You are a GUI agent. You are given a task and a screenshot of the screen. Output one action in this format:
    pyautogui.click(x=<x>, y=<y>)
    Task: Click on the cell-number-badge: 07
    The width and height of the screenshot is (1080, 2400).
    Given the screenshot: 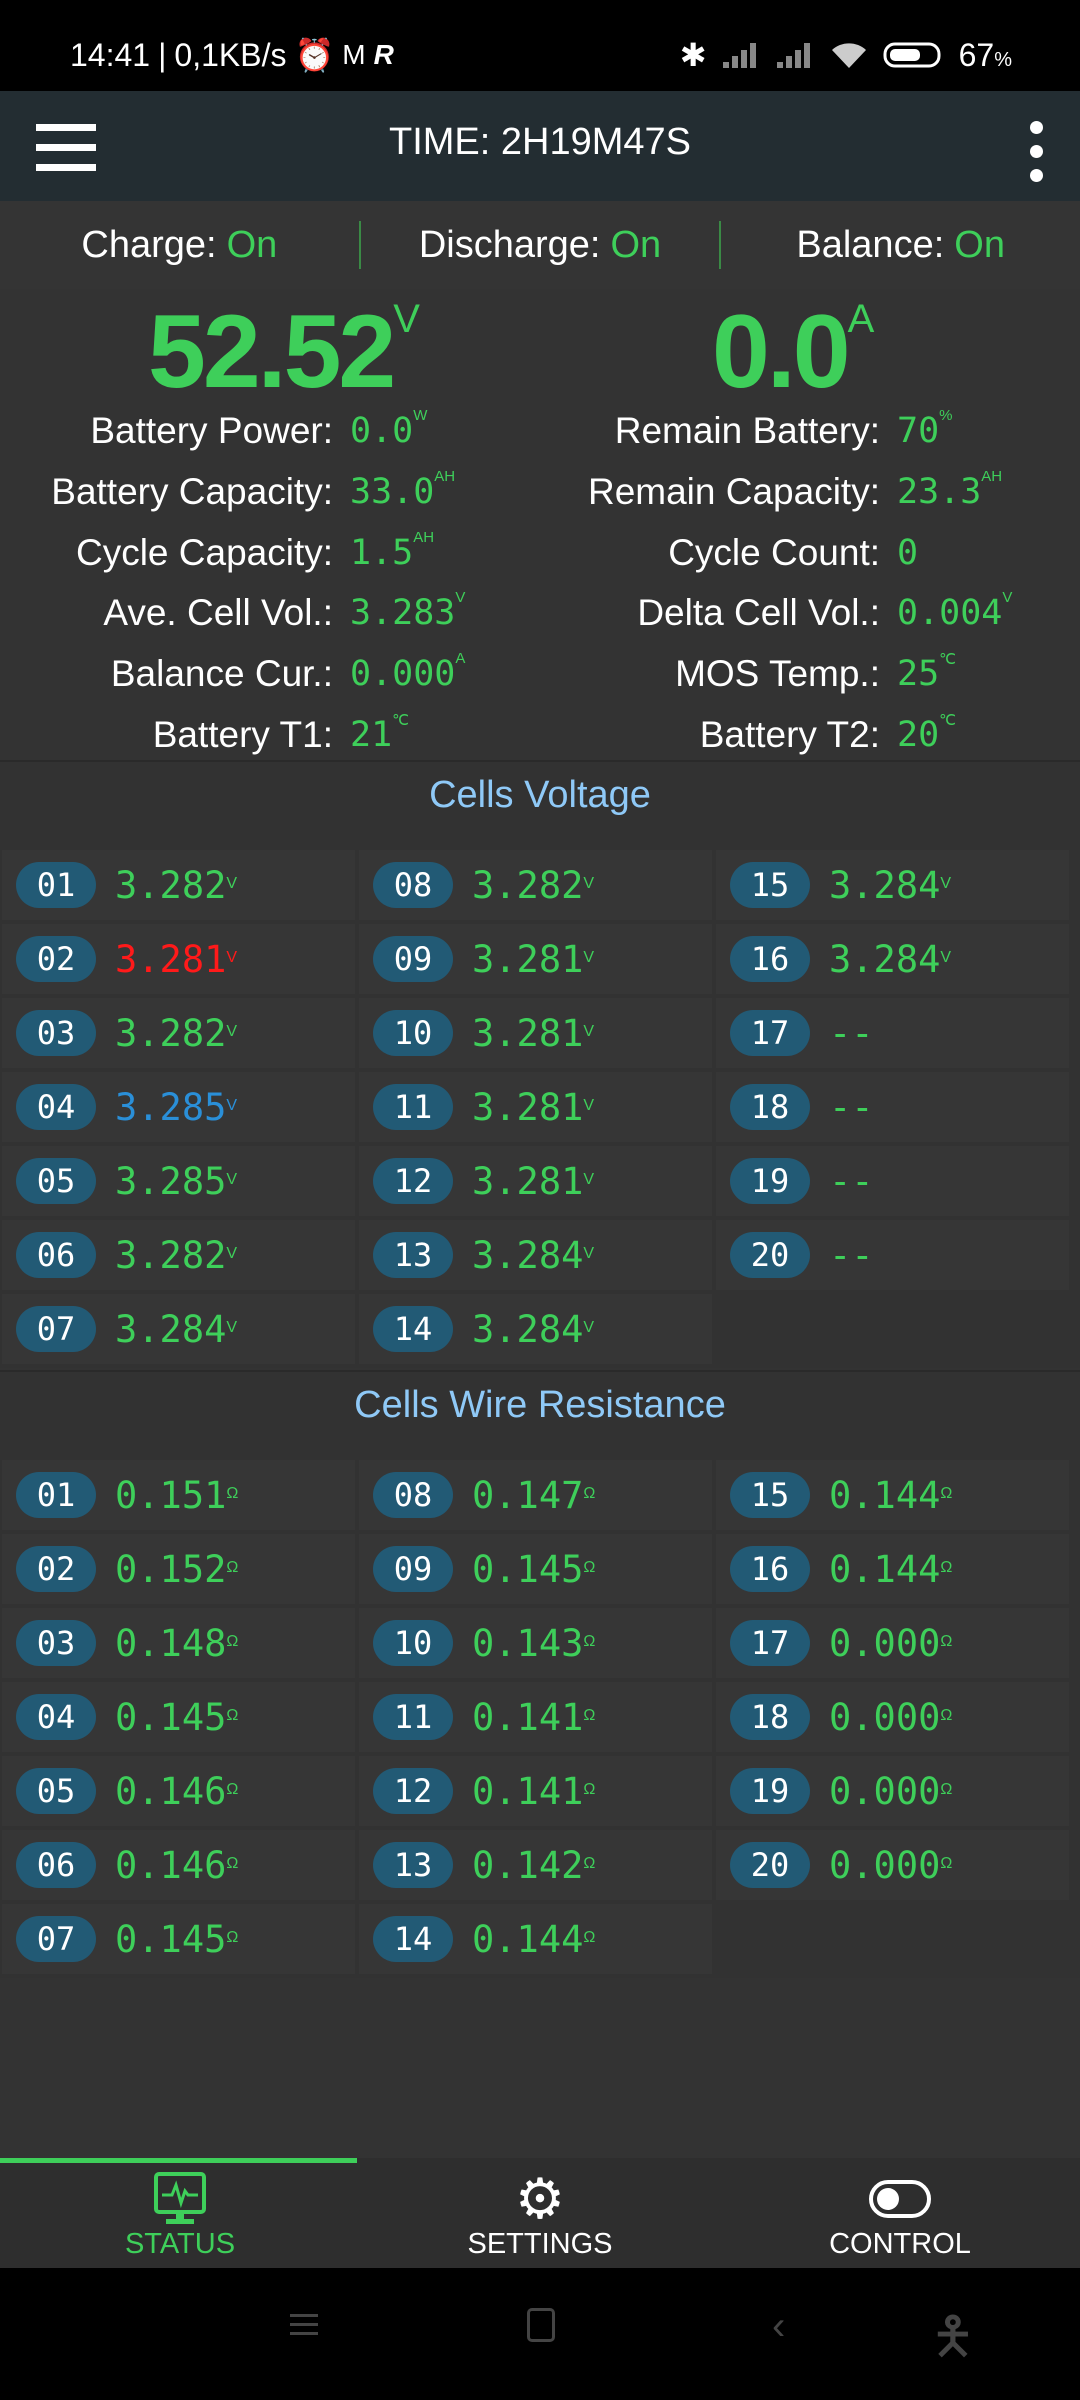 What is the action you would take?
    pyautogui.click(x=56, y=1329)
    